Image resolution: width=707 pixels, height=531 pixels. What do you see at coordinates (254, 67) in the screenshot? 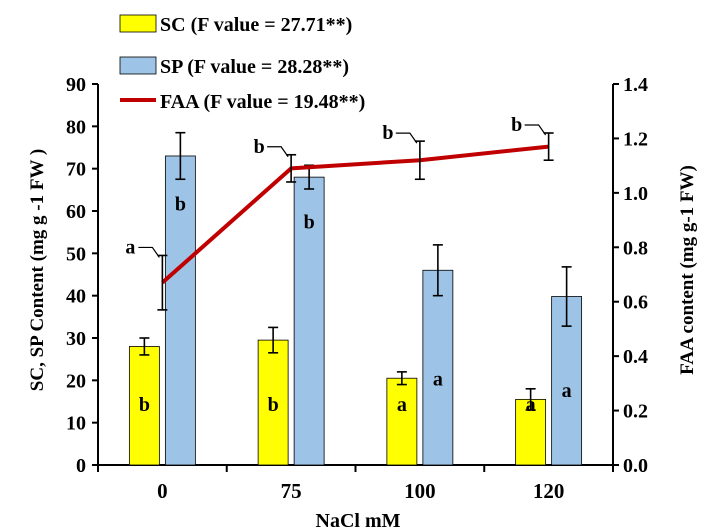
I see `legend-label-sp: SP (F value = 28.28**)` at bounding box center [254, 67].